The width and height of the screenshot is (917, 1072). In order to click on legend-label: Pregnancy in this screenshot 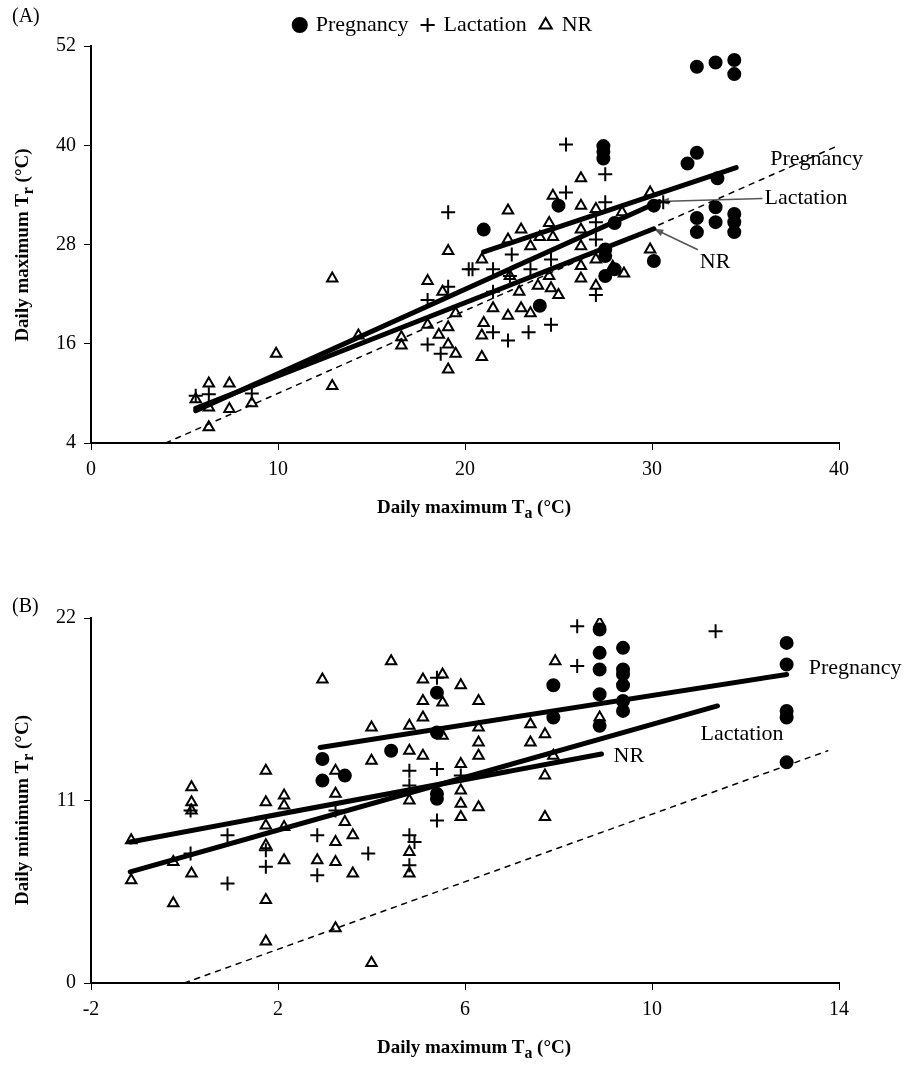, I will do `click(362, 23)`.